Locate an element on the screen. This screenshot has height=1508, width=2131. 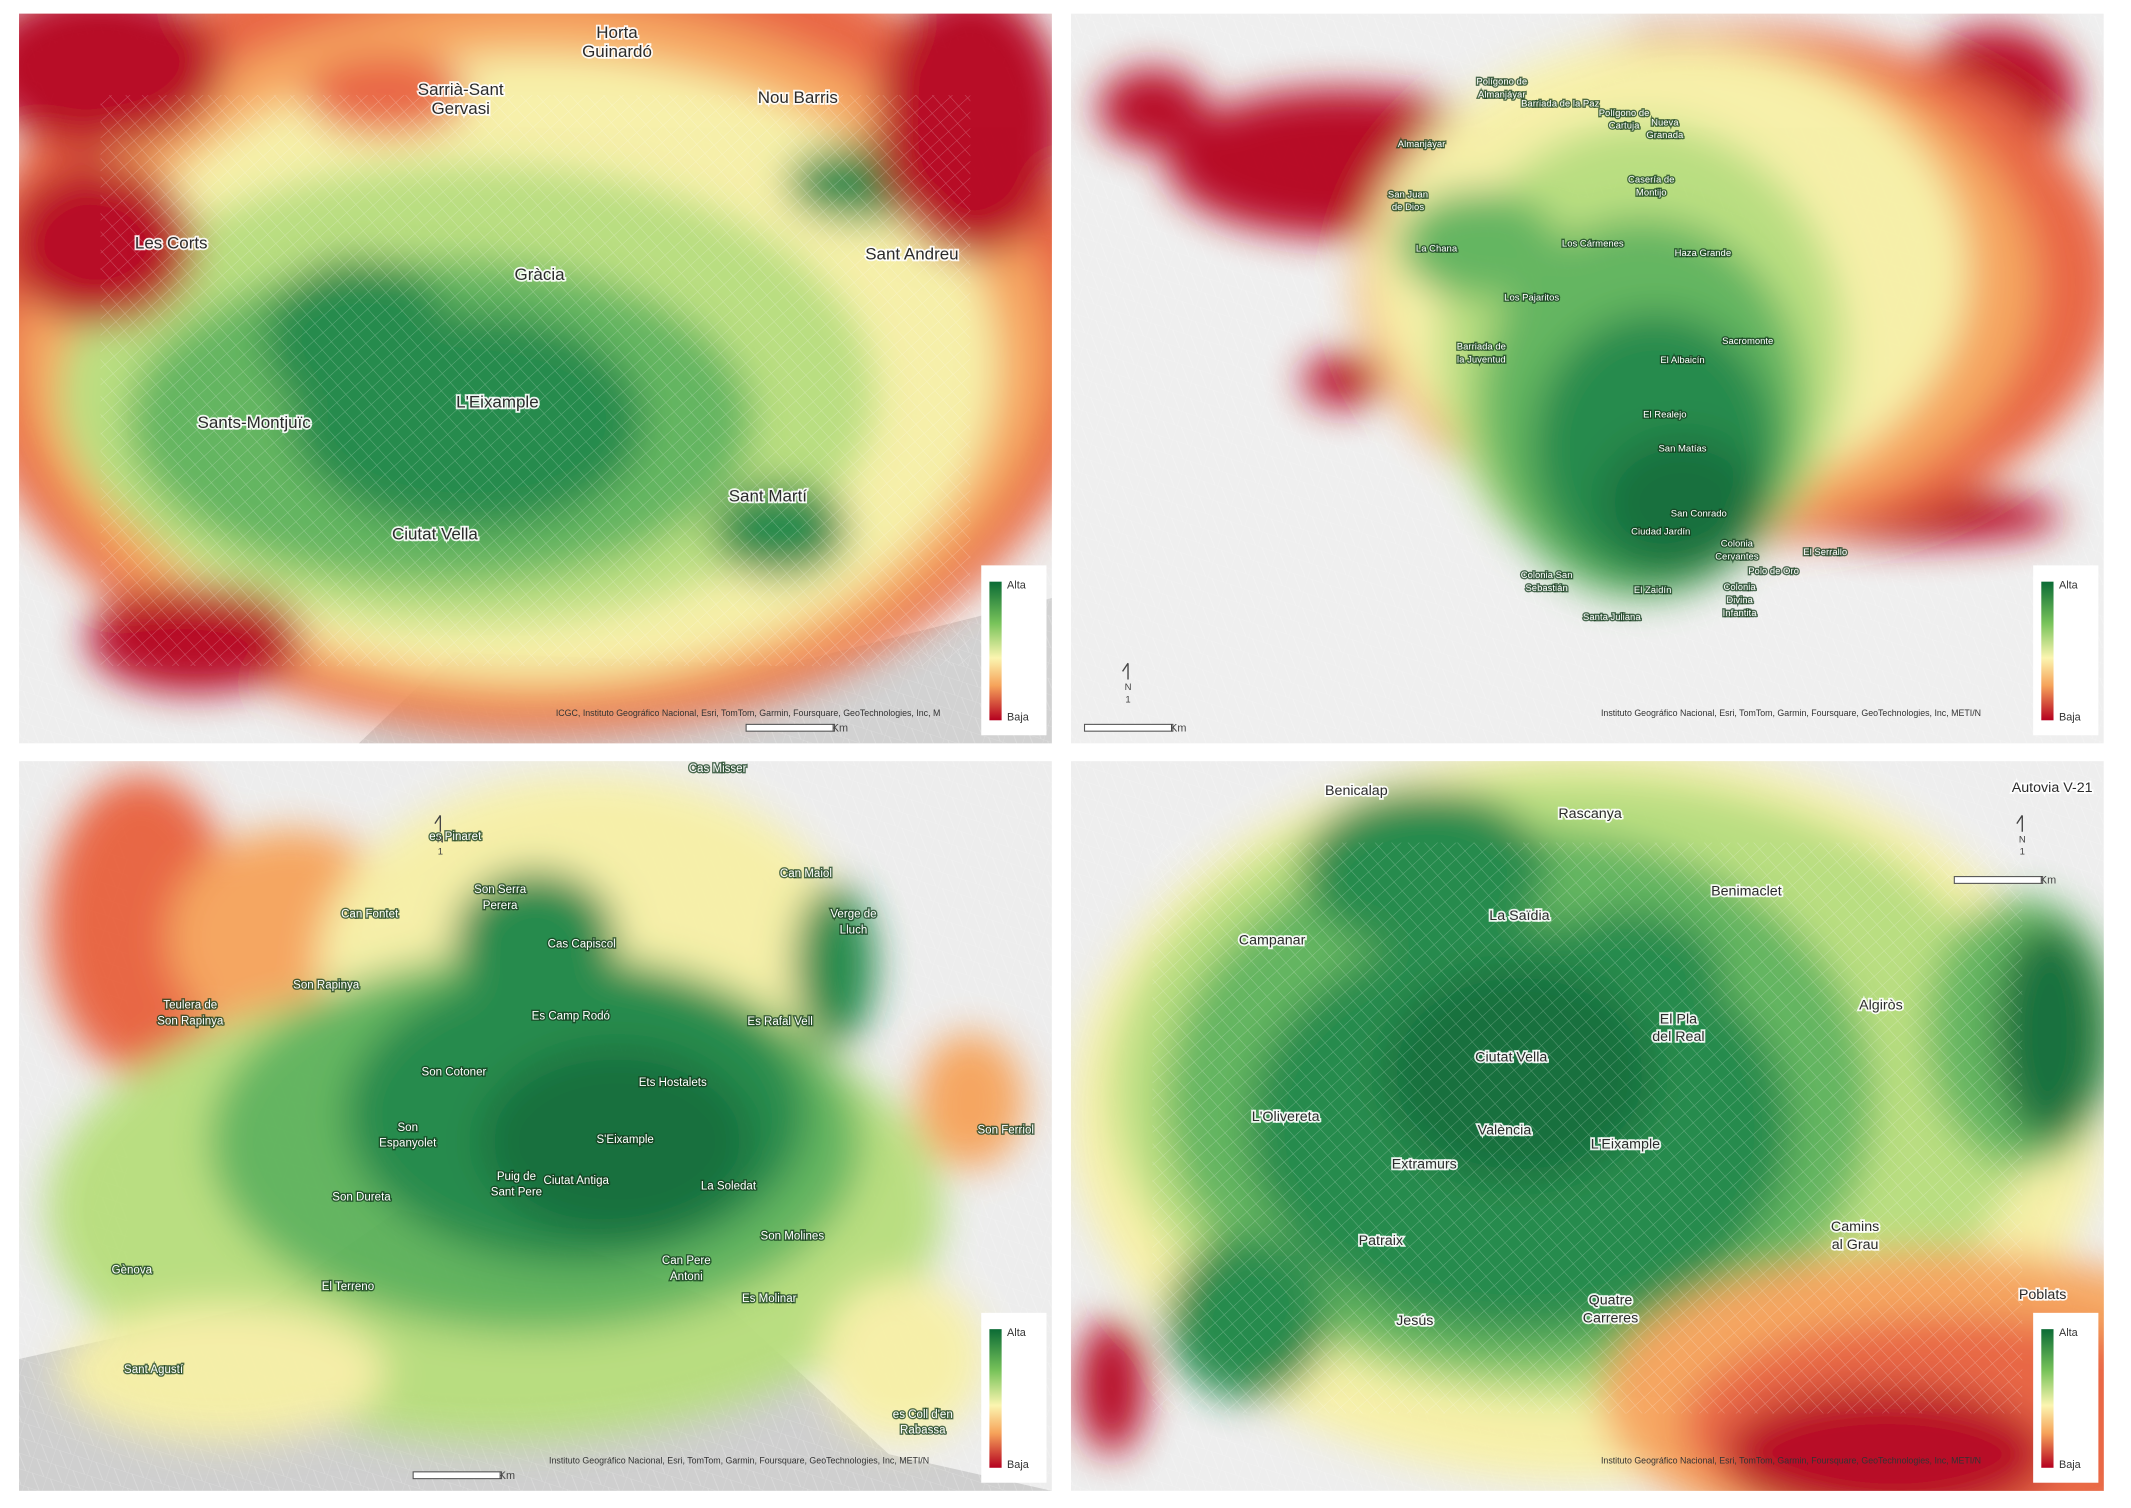
label-line: Poblats is located at coordinates (2043, 1295).